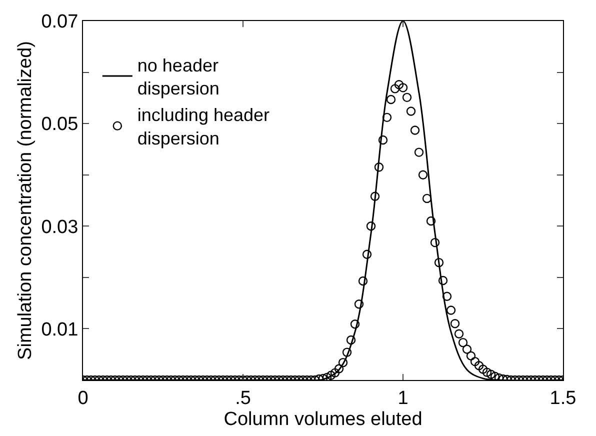 Image resolution: width=596 pixels, height=436 pixels. What do you see at coordinates (563, 398) in the screenshot?
I see `x-tick-label: 1.5` at bounding box center [563, 398].